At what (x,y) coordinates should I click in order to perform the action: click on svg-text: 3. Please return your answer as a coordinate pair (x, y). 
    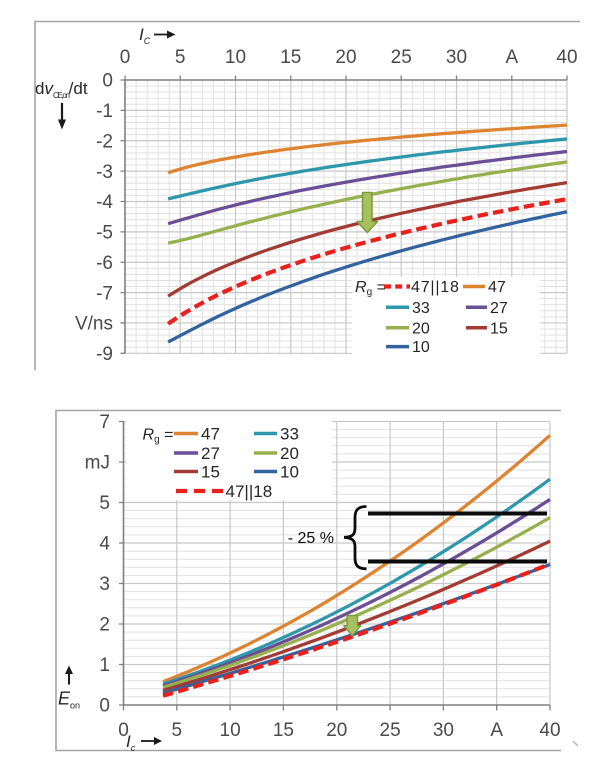
    Looking at the image, I should click on (104, 584).